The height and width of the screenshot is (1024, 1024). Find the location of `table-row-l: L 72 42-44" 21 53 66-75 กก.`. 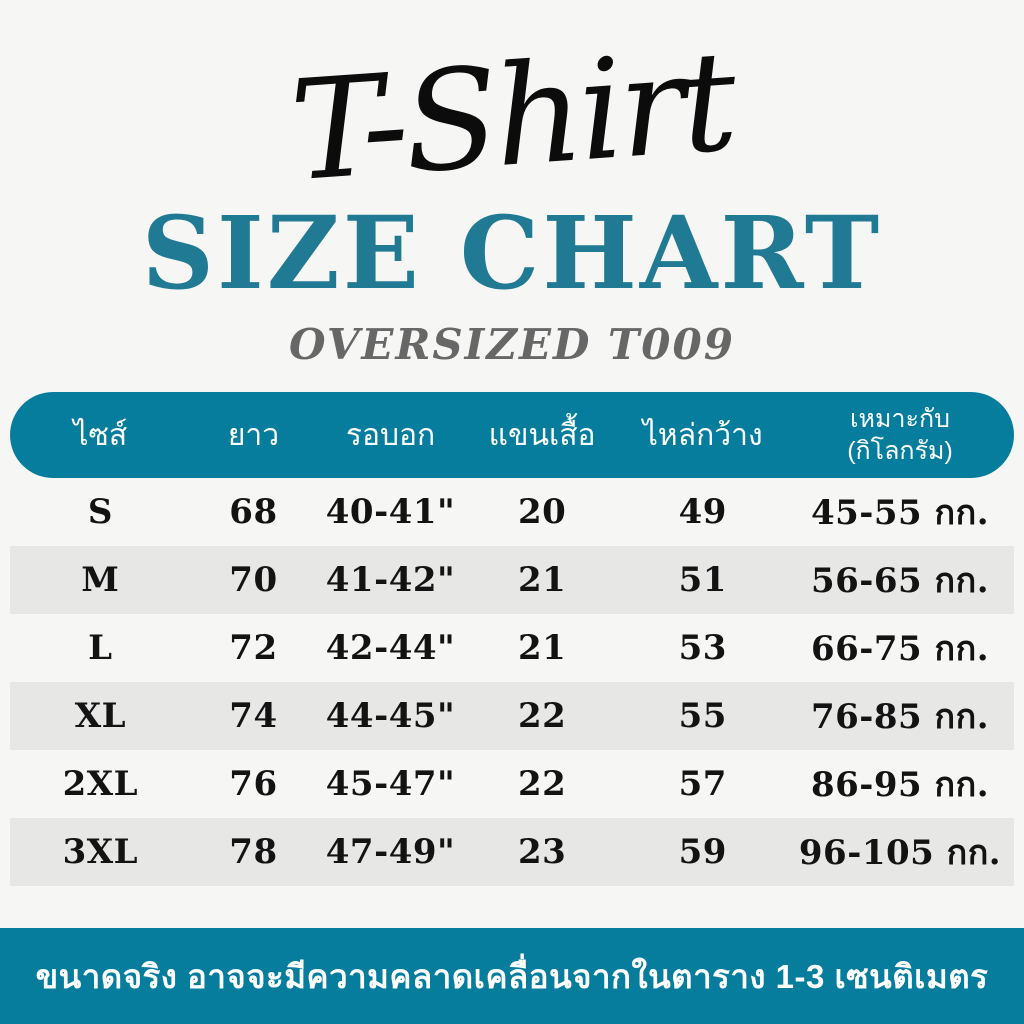

table-row-l: L 72 42-44" 21 53 66-75 กก. is located at coordinates (512, 648).